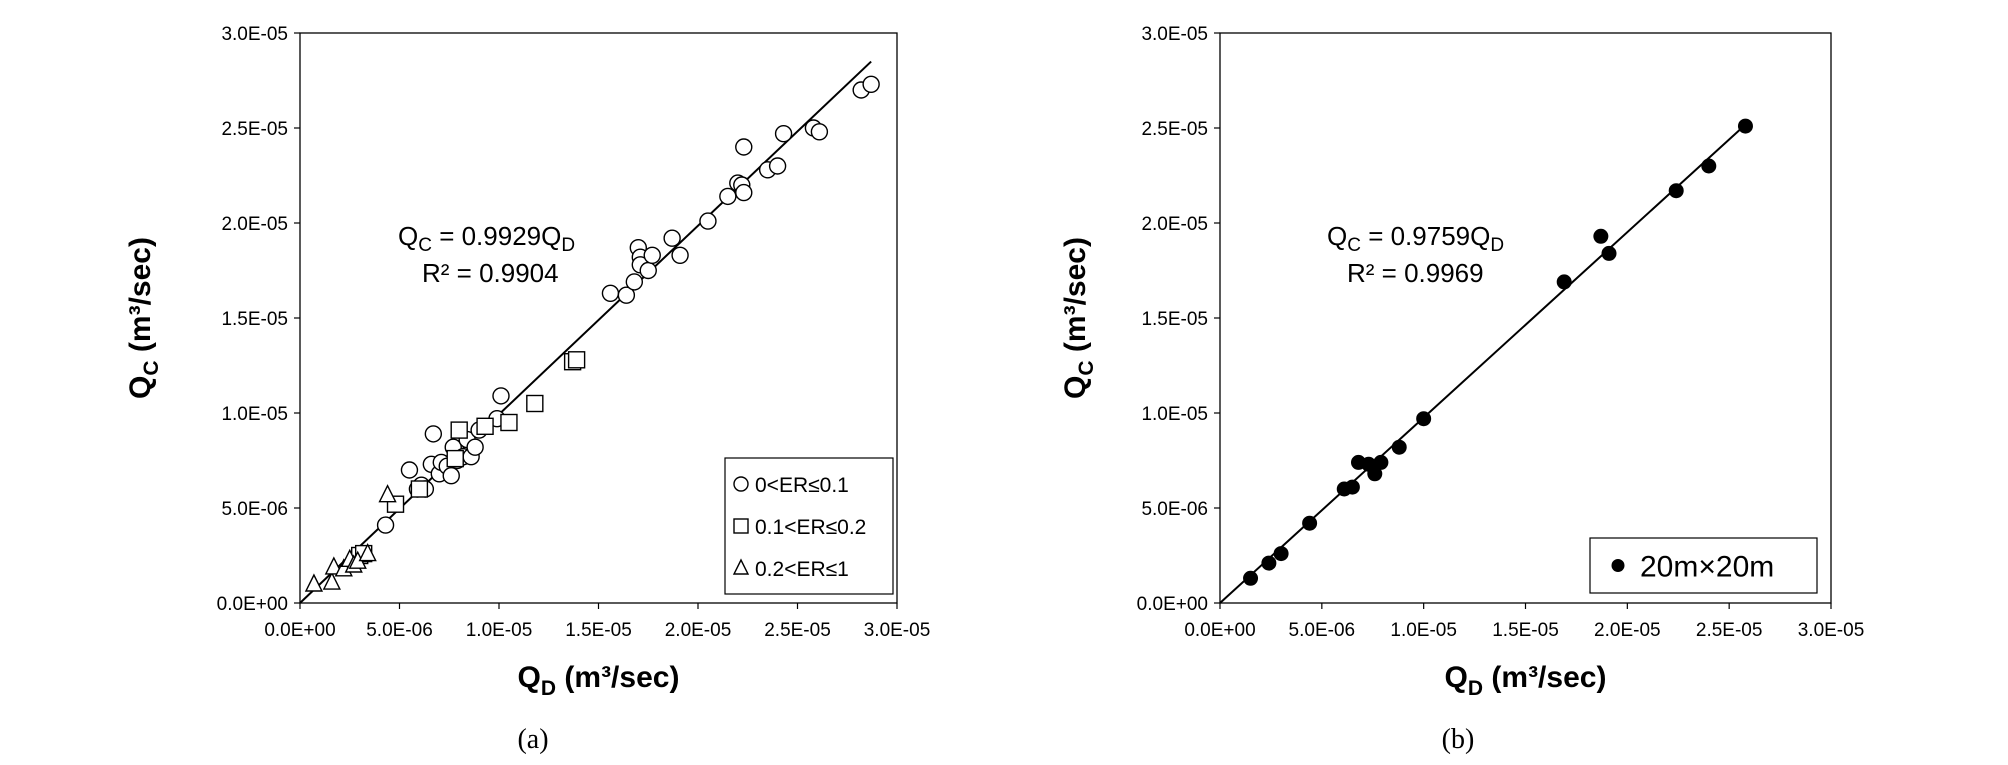  What do you see at coordinates (1618, 565) in the screenshot?
I see `legend-marker-filled-circle` at bounding box center [1618, 565].